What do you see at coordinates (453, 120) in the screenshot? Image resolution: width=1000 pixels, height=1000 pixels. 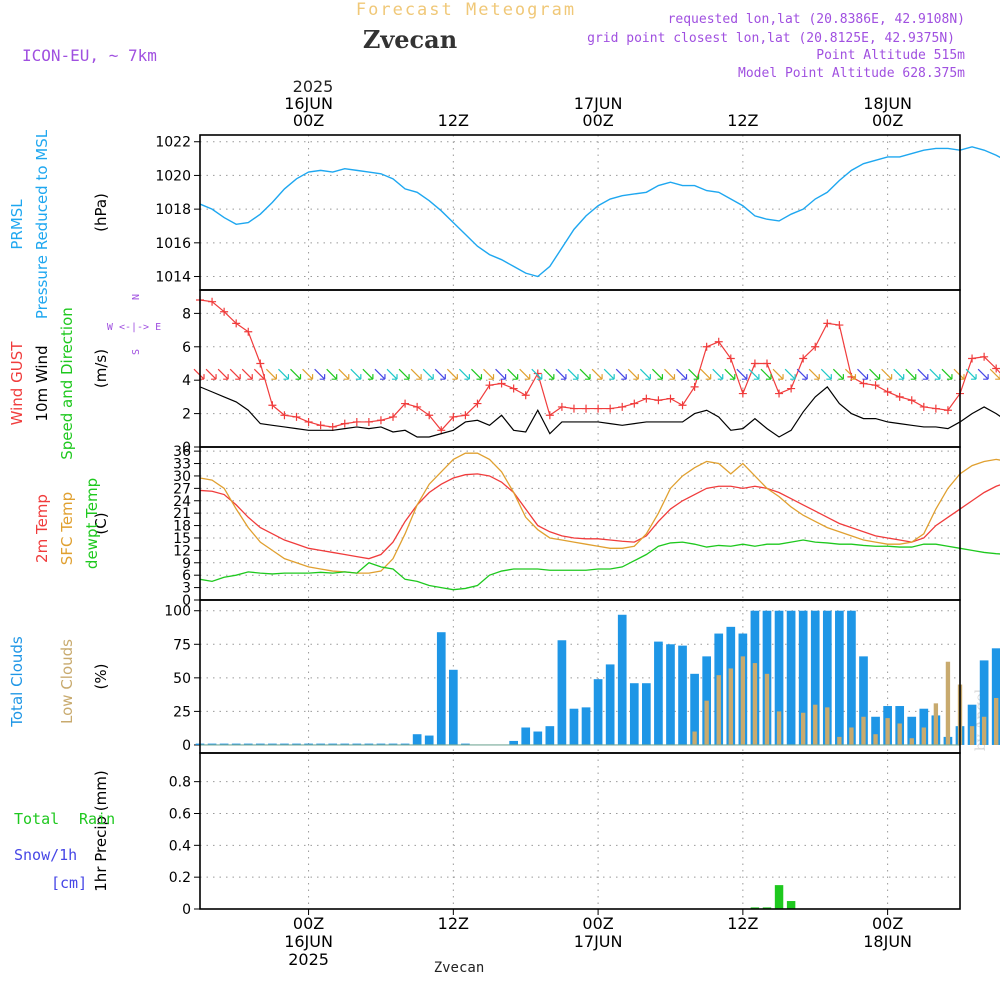 I see `top-time-label: 12Z` at bounding box center [453, 120].